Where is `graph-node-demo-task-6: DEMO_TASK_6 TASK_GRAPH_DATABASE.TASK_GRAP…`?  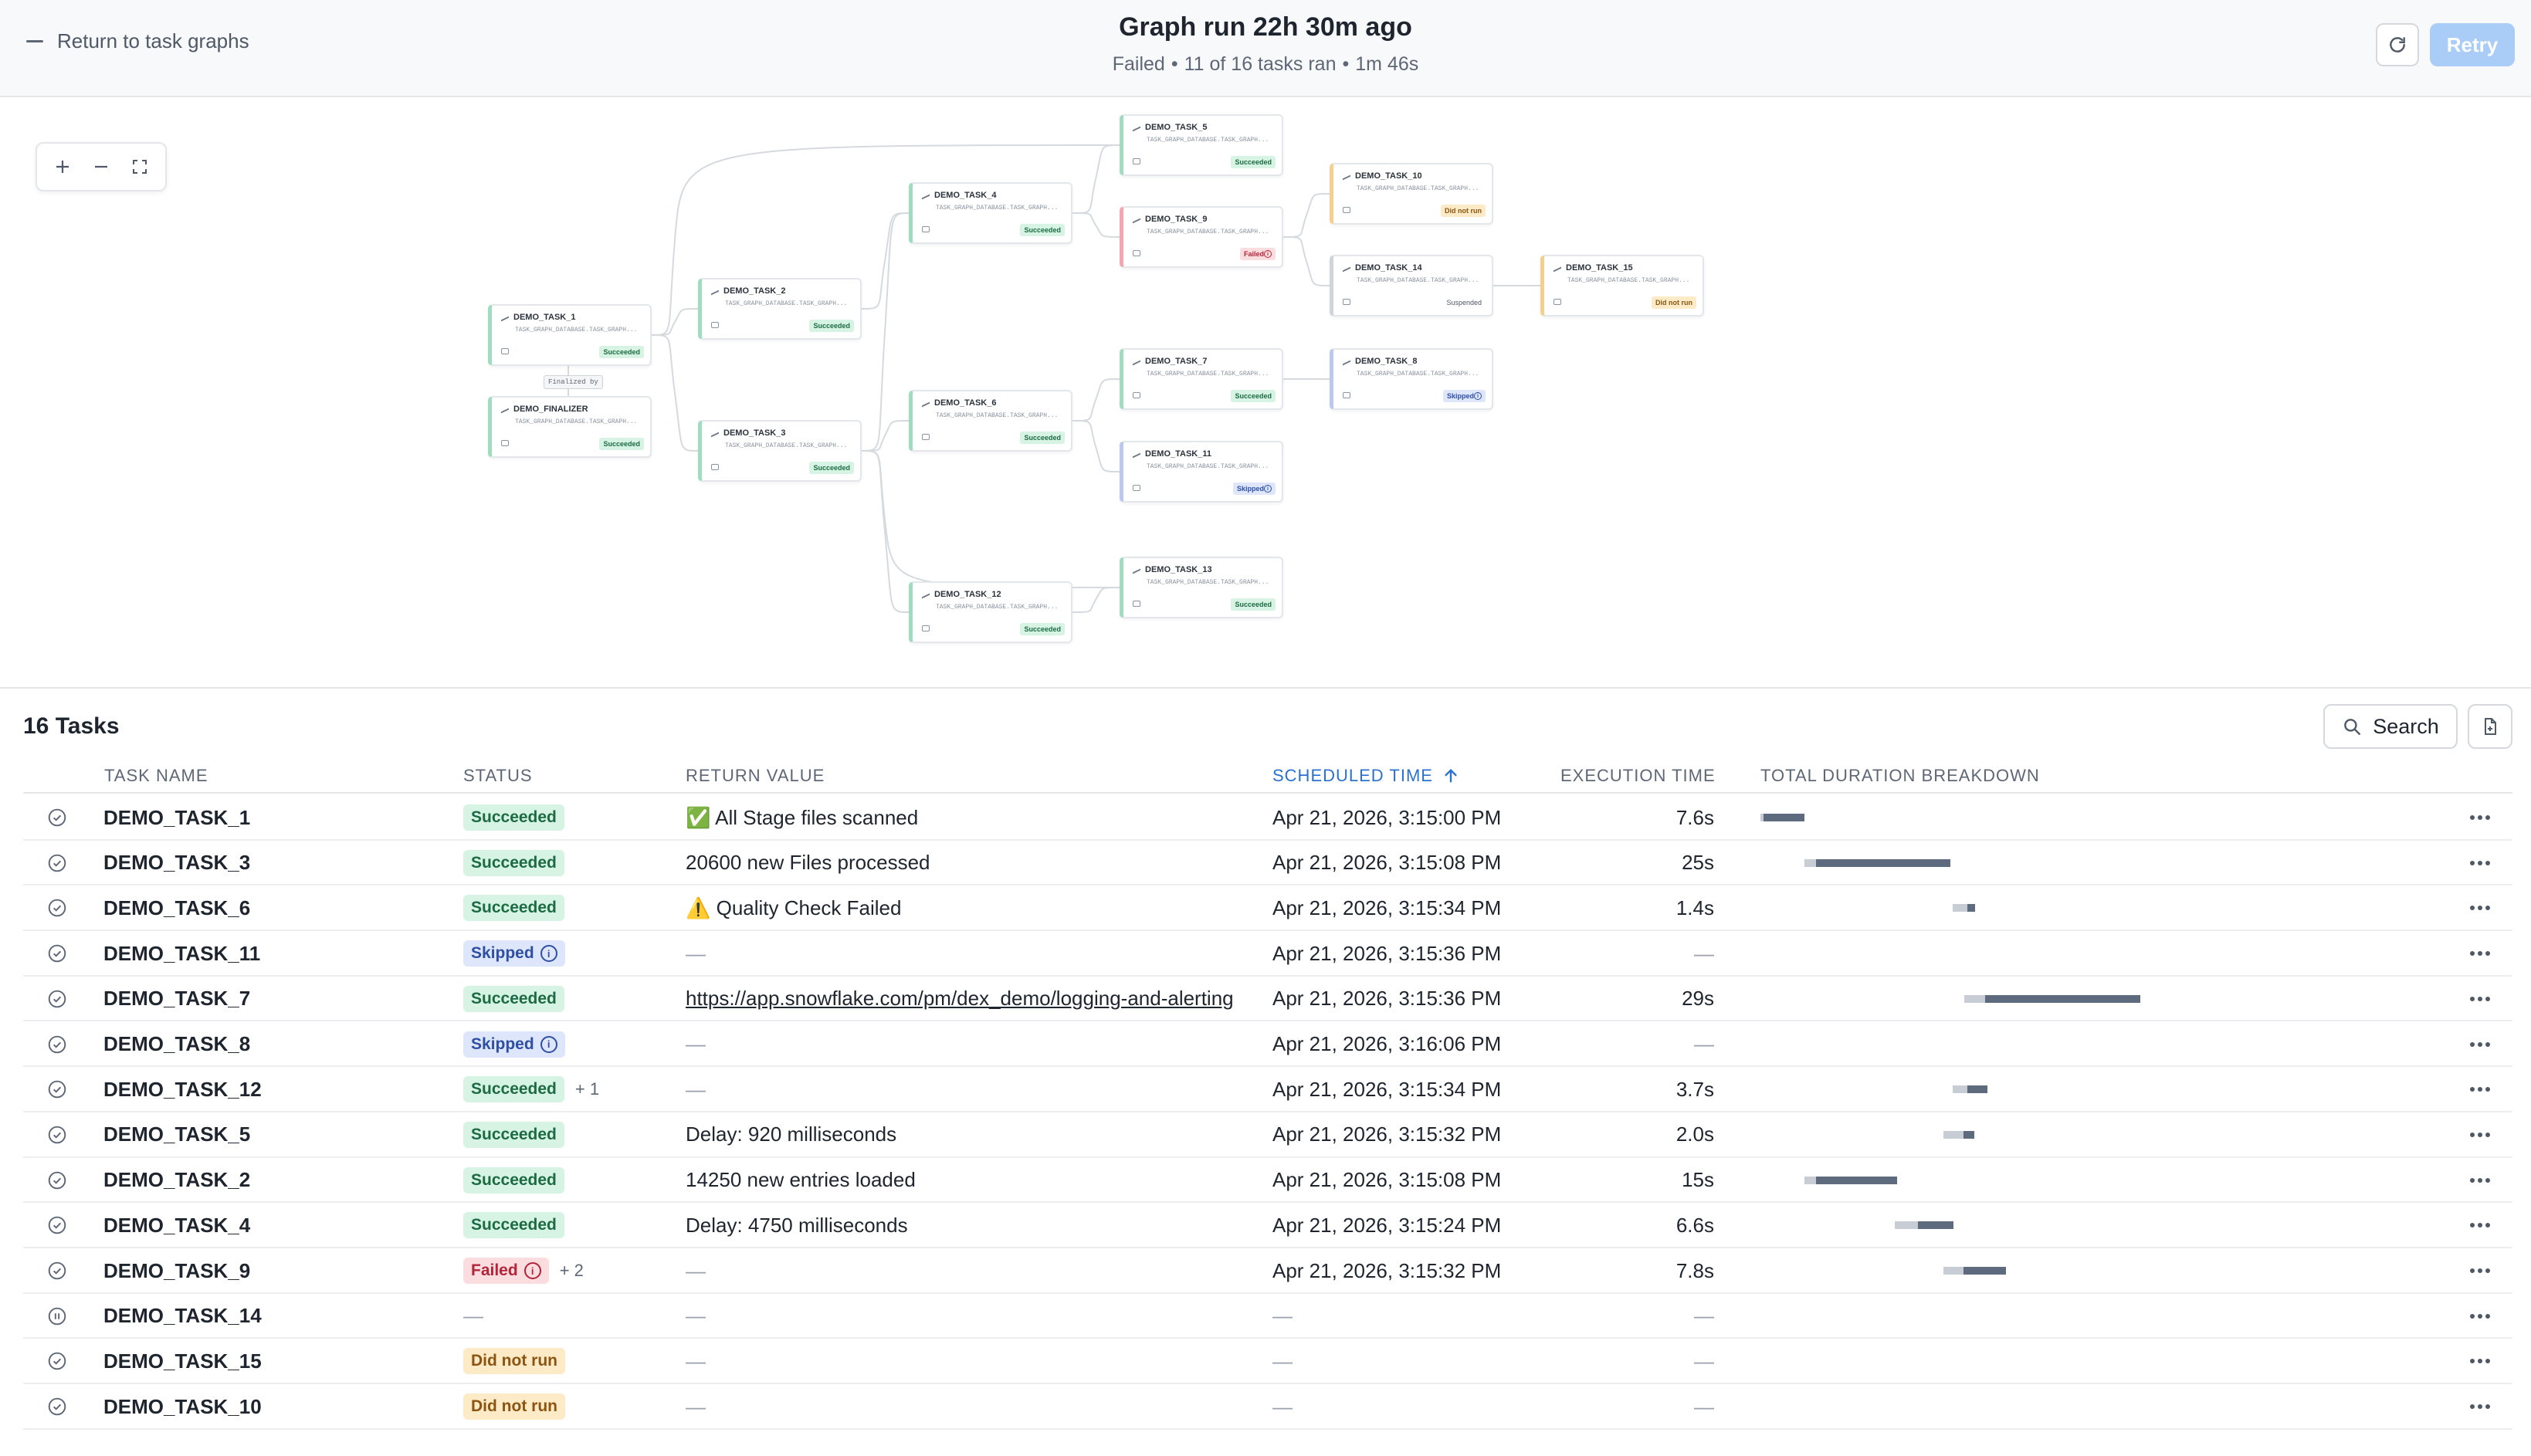 graph-node-demo-task-6: DEMO_TASK_6 TASK_GRAPH_DATABASE.TASK_GRAP… is located at coordinates (990, 421).